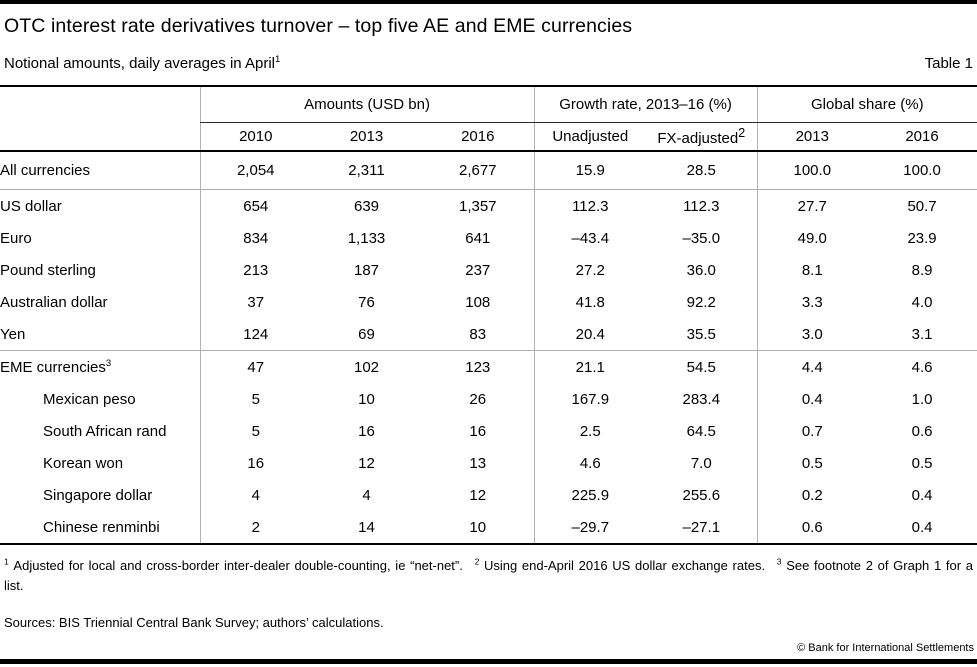 The image size is (977, 667). I want to click on table-cell: 76, so click(366, 302).